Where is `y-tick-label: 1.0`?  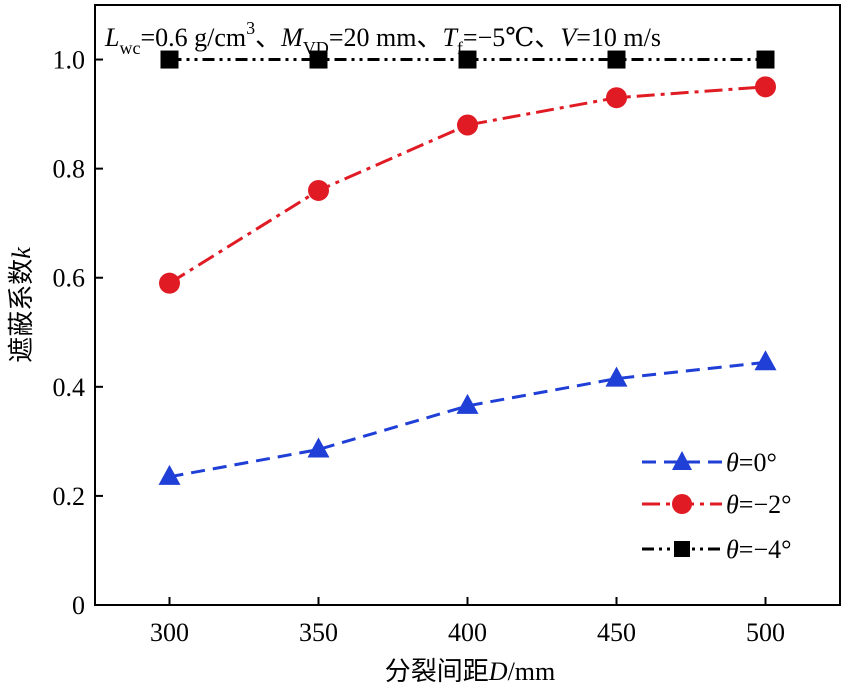
y-tick-label: 1.0 is located at coordinates (69, 60).